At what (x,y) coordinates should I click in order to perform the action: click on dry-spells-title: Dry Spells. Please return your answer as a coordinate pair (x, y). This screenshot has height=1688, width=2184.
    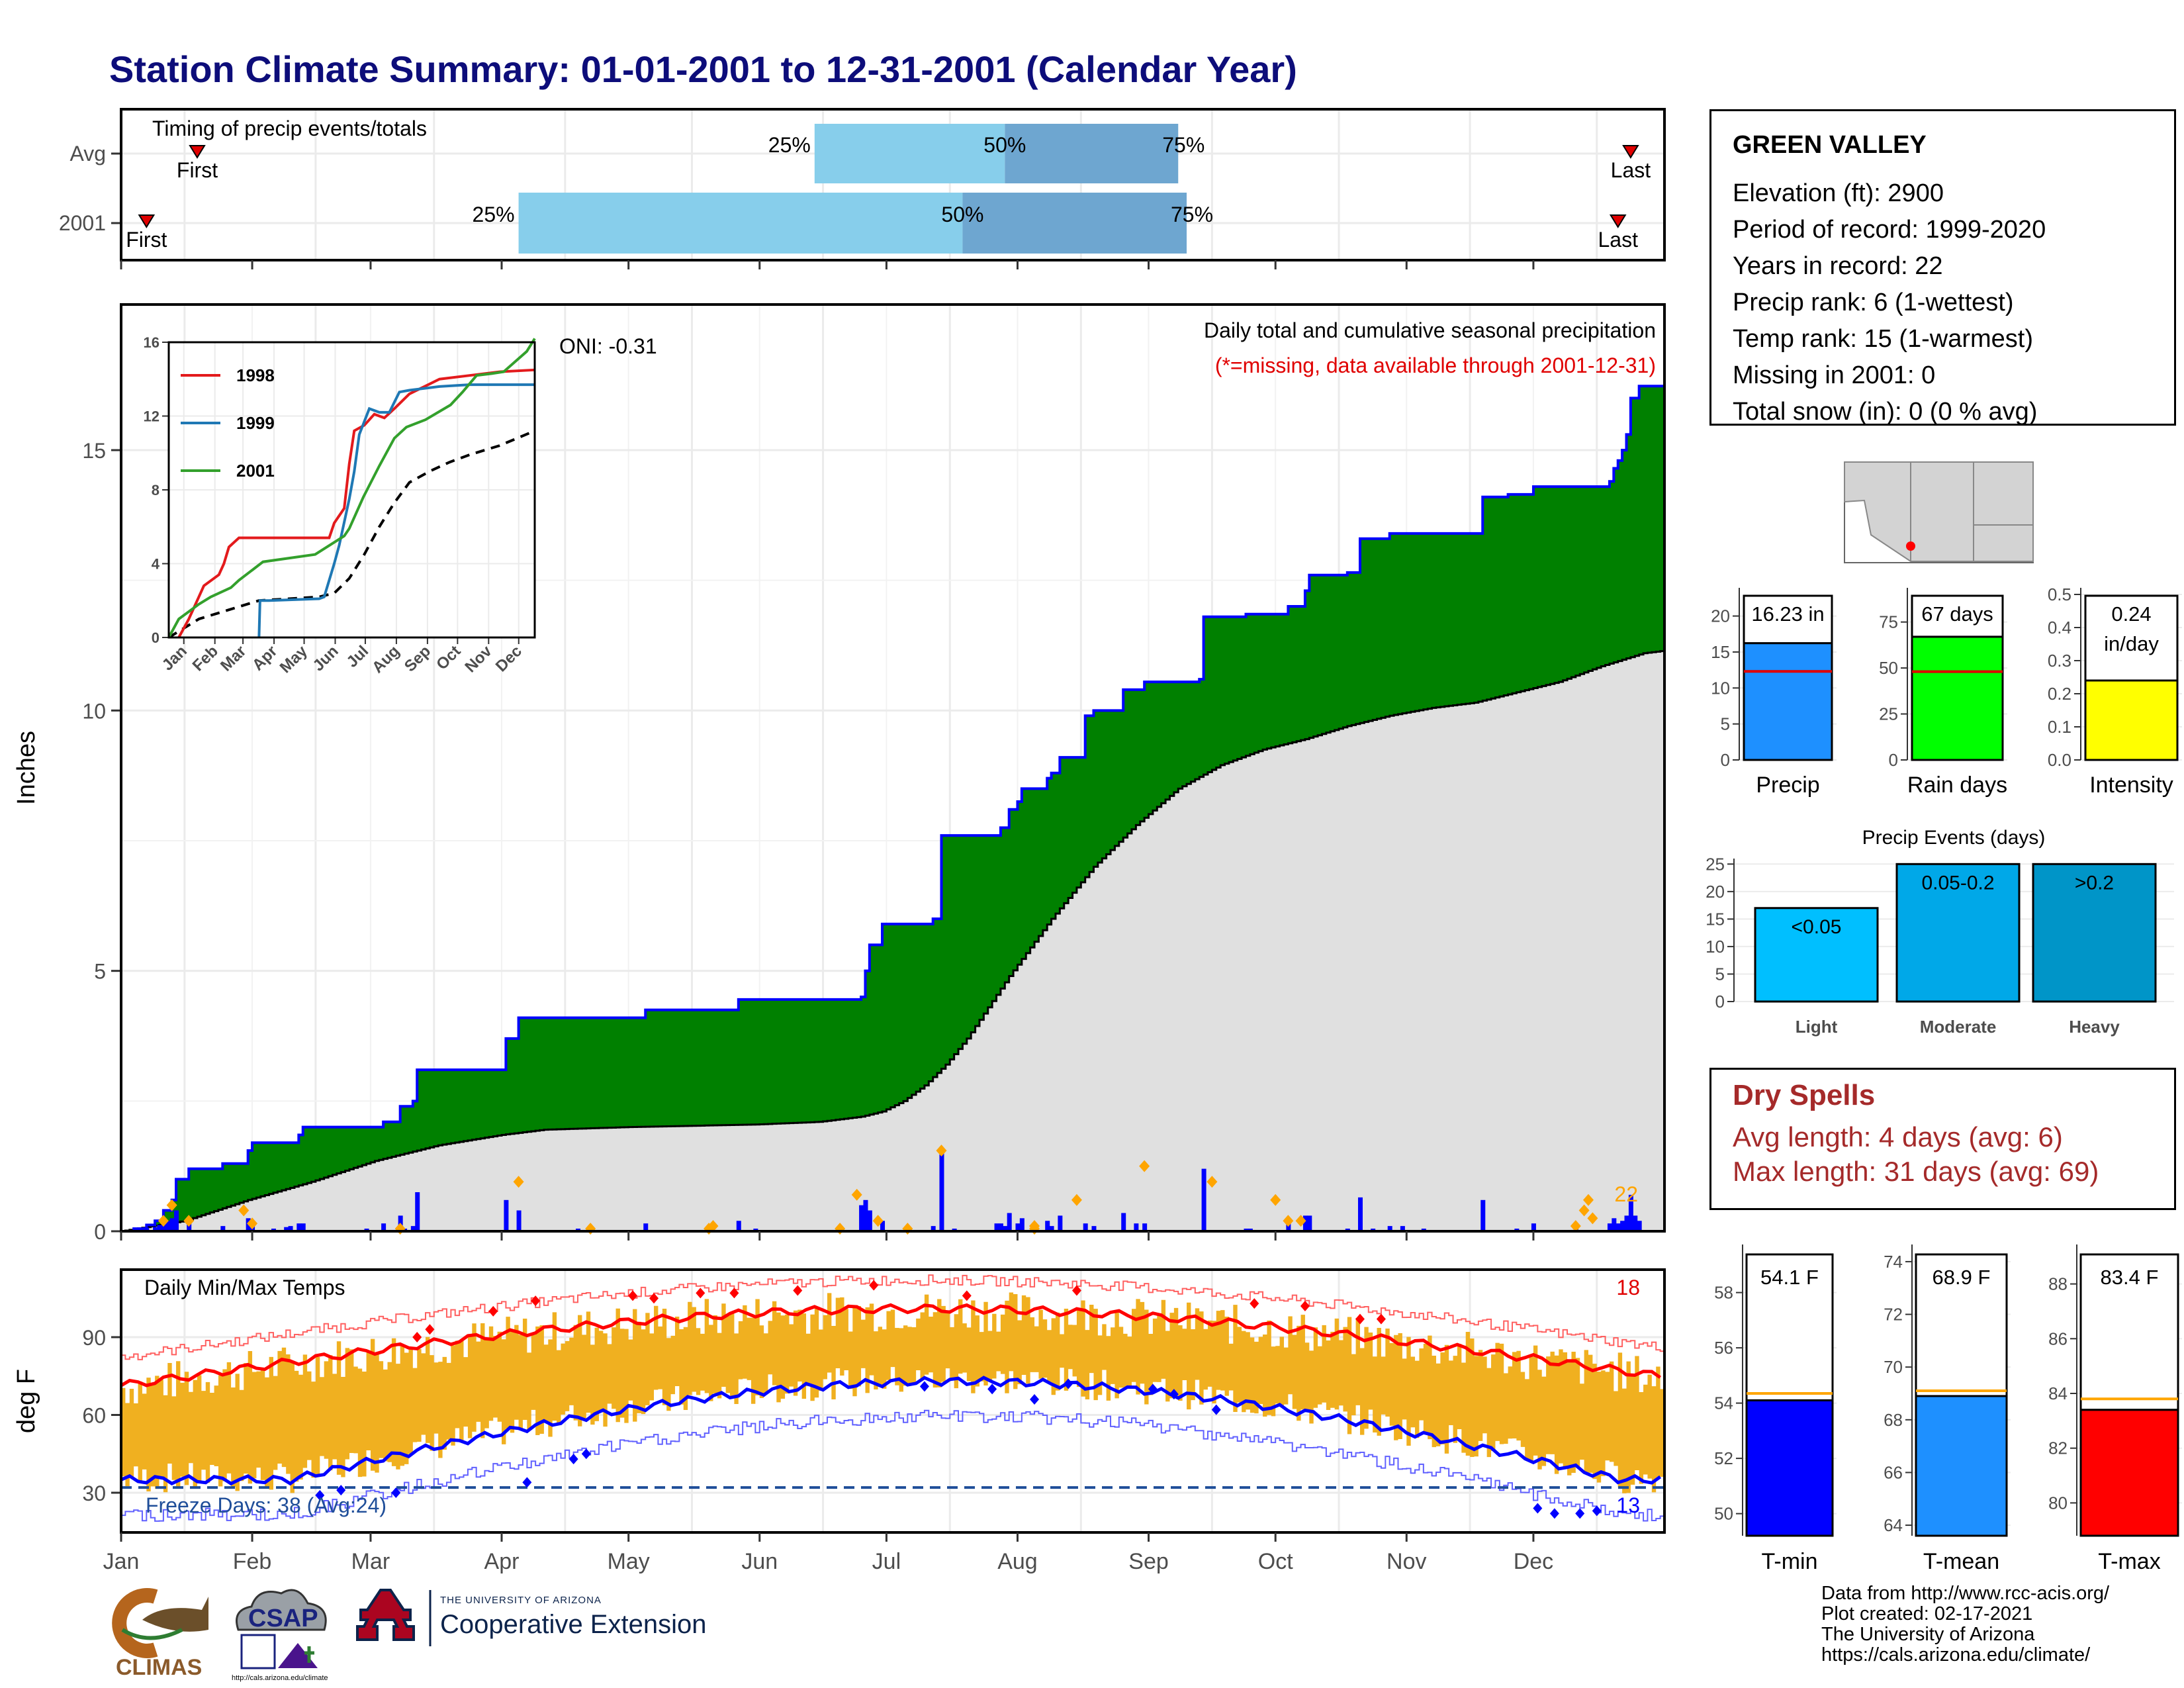
    Looking at the image, I should click on (1804, 1095).